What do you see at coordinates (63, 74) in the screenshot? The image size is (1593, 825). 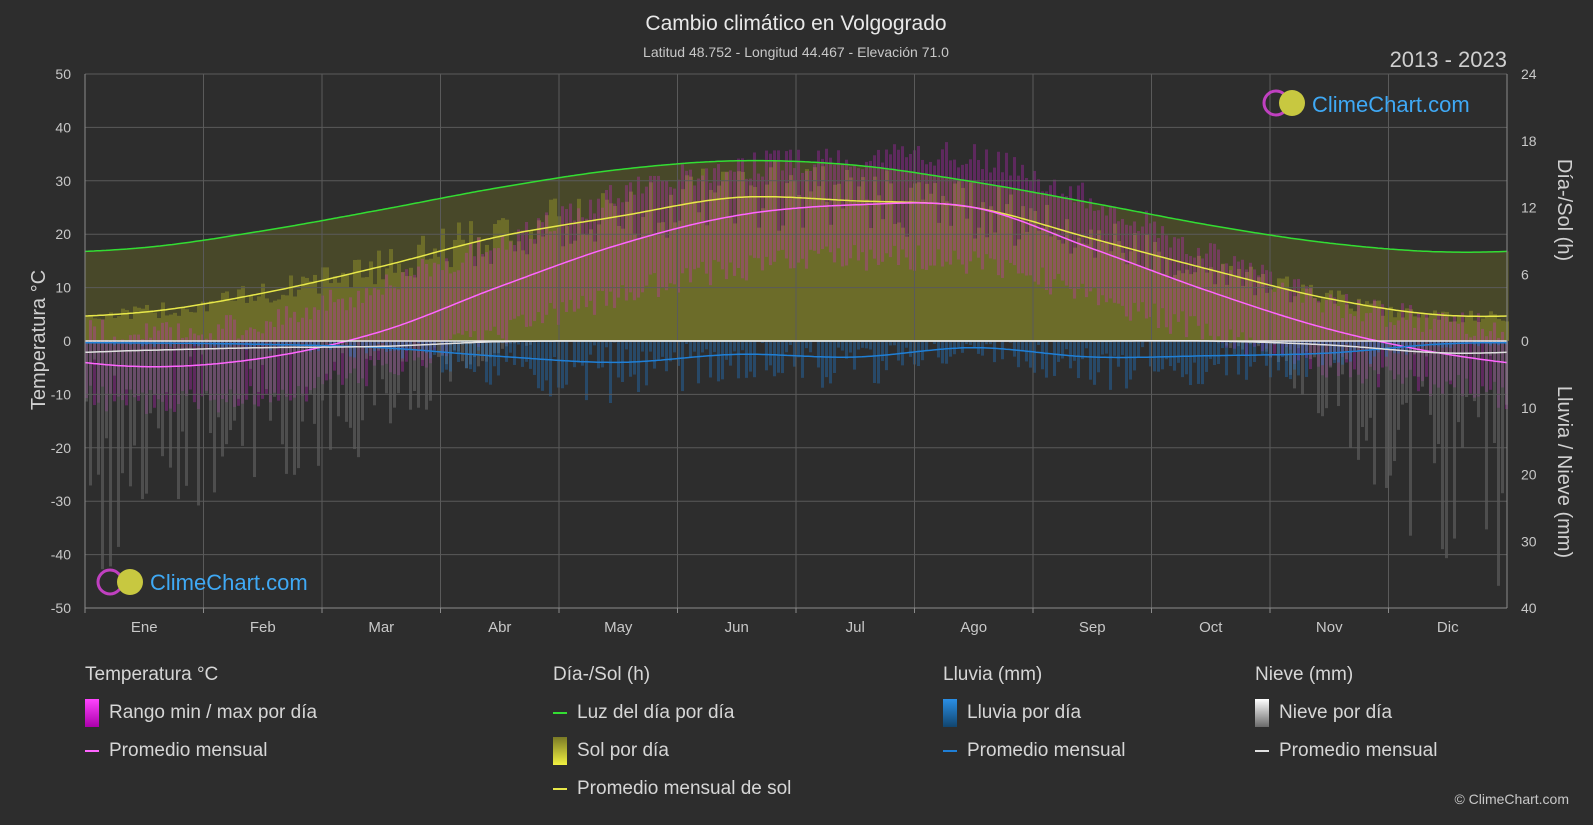 I see `y-left-tick-label: 50` at bounding box center [63, 74].